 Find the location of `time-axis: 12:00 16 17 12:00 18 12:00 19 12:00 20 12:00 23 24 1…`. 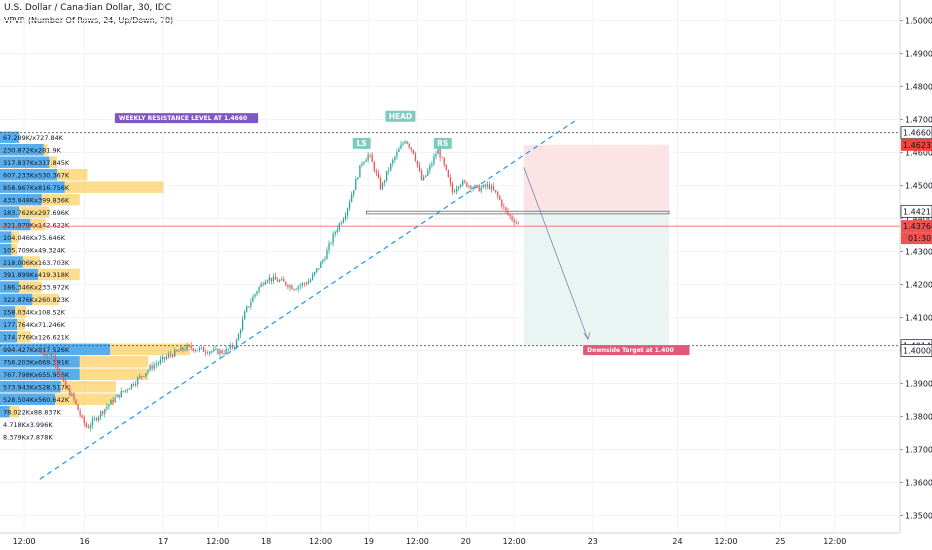

time-axis: 12:00 16 17 12:00 18 12:00 19 12:00 20 12:00 23 24 1… is located at coordinates (466, 541).